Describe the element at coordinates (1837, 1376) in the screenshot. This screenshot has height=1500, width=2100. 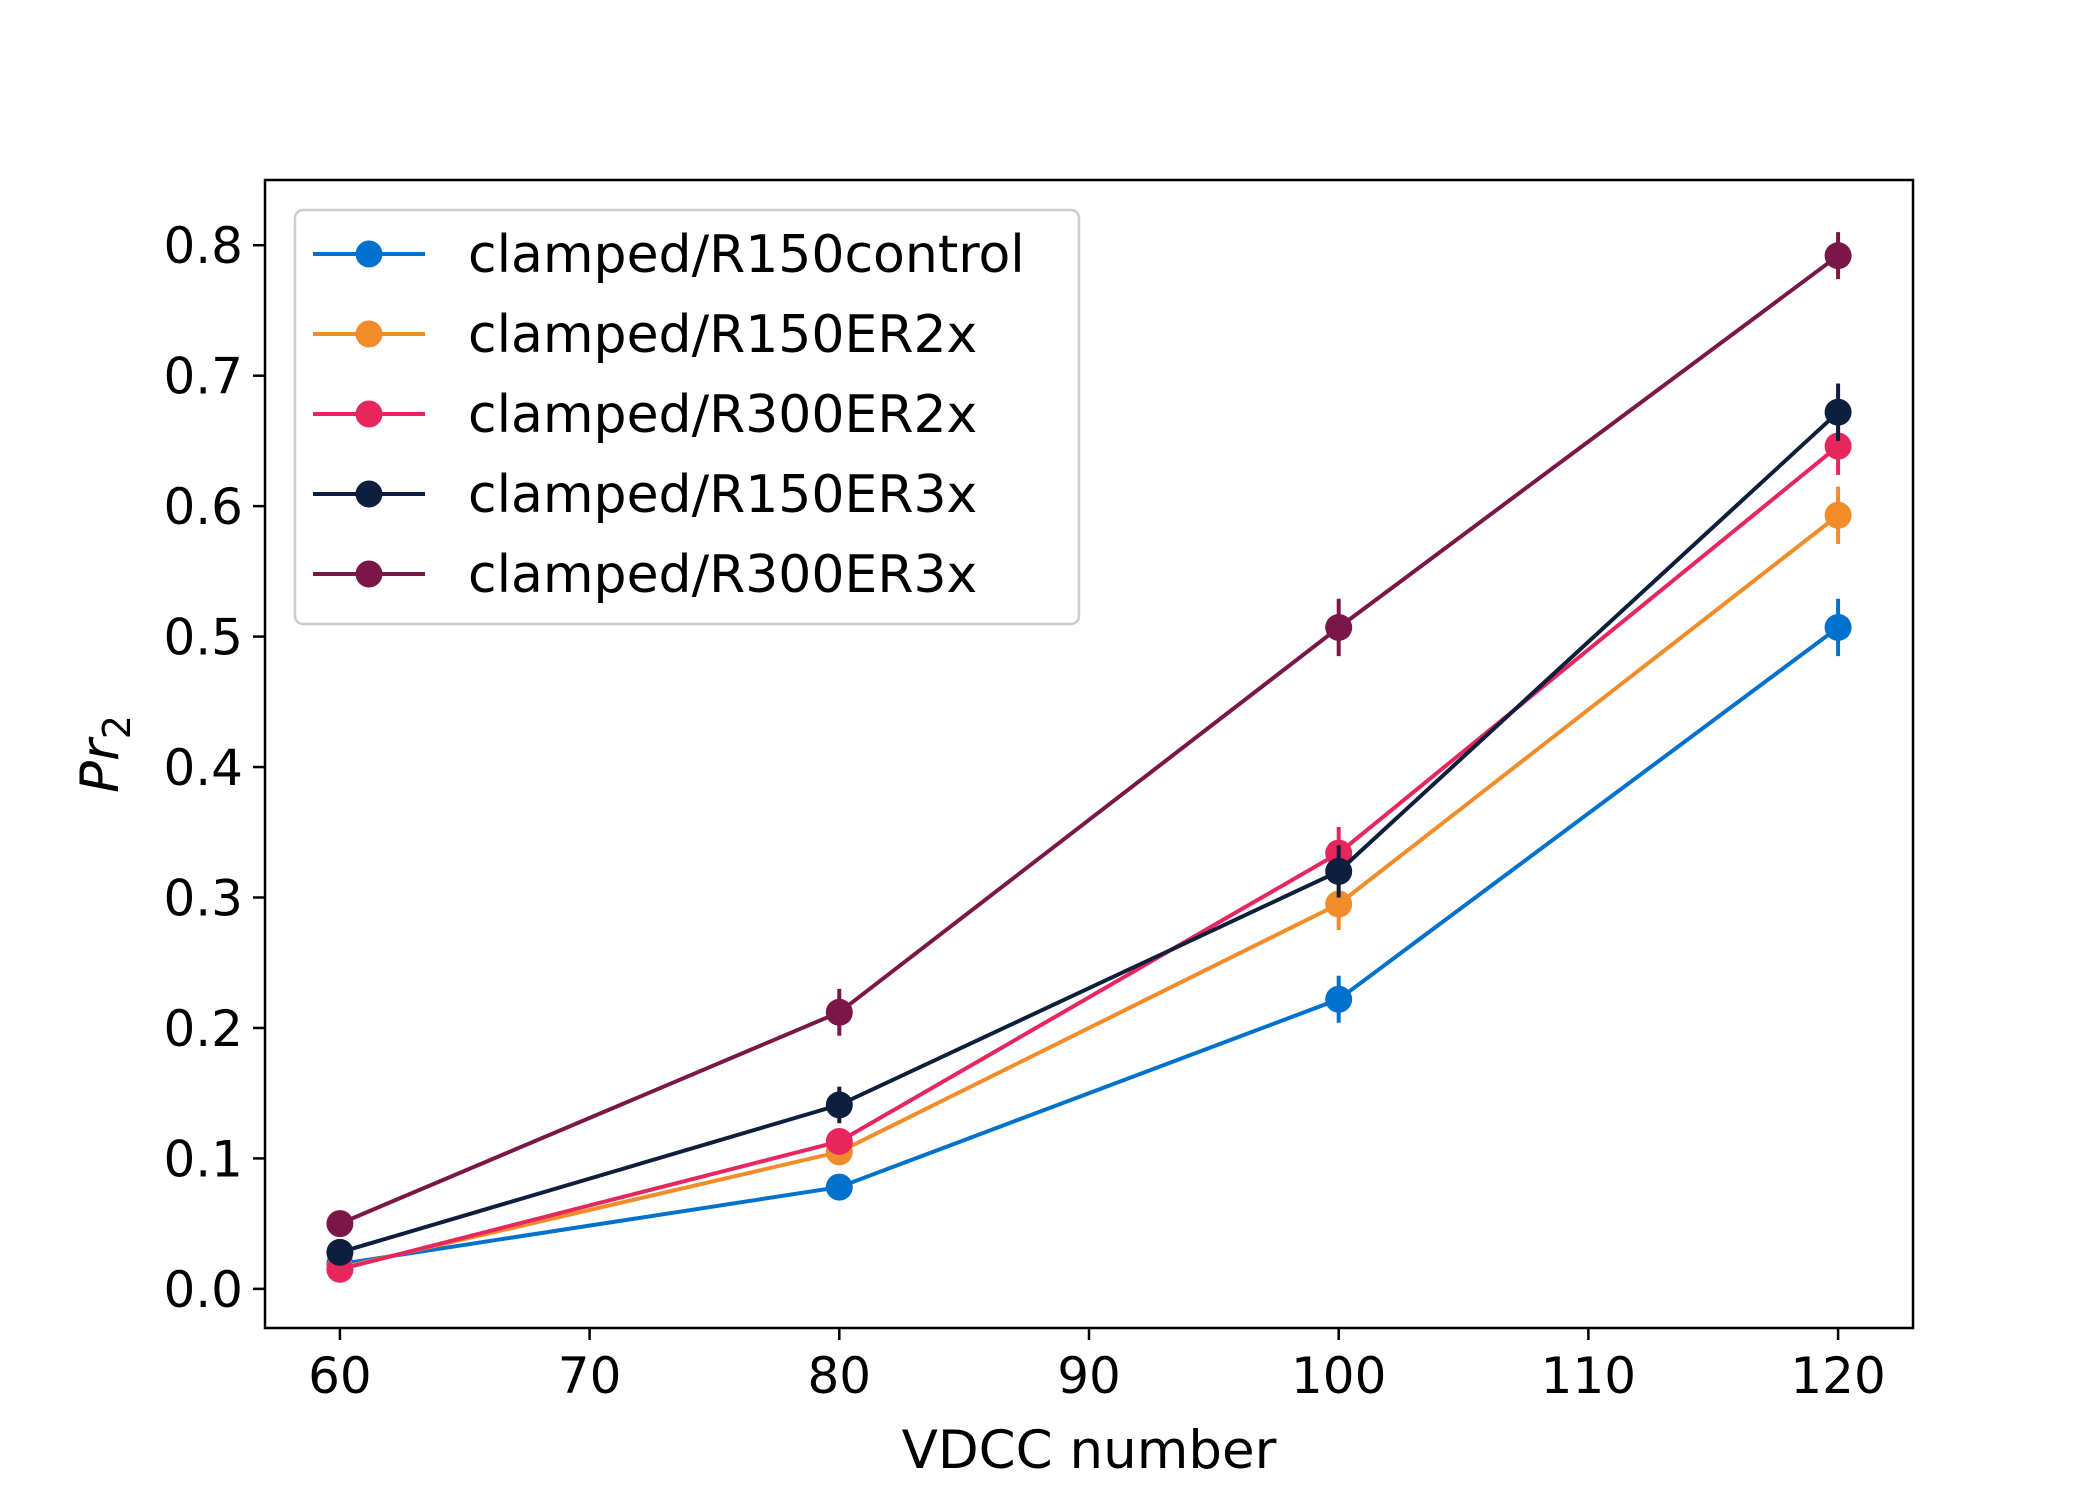
I see `x-tick-label: 120` at that location.